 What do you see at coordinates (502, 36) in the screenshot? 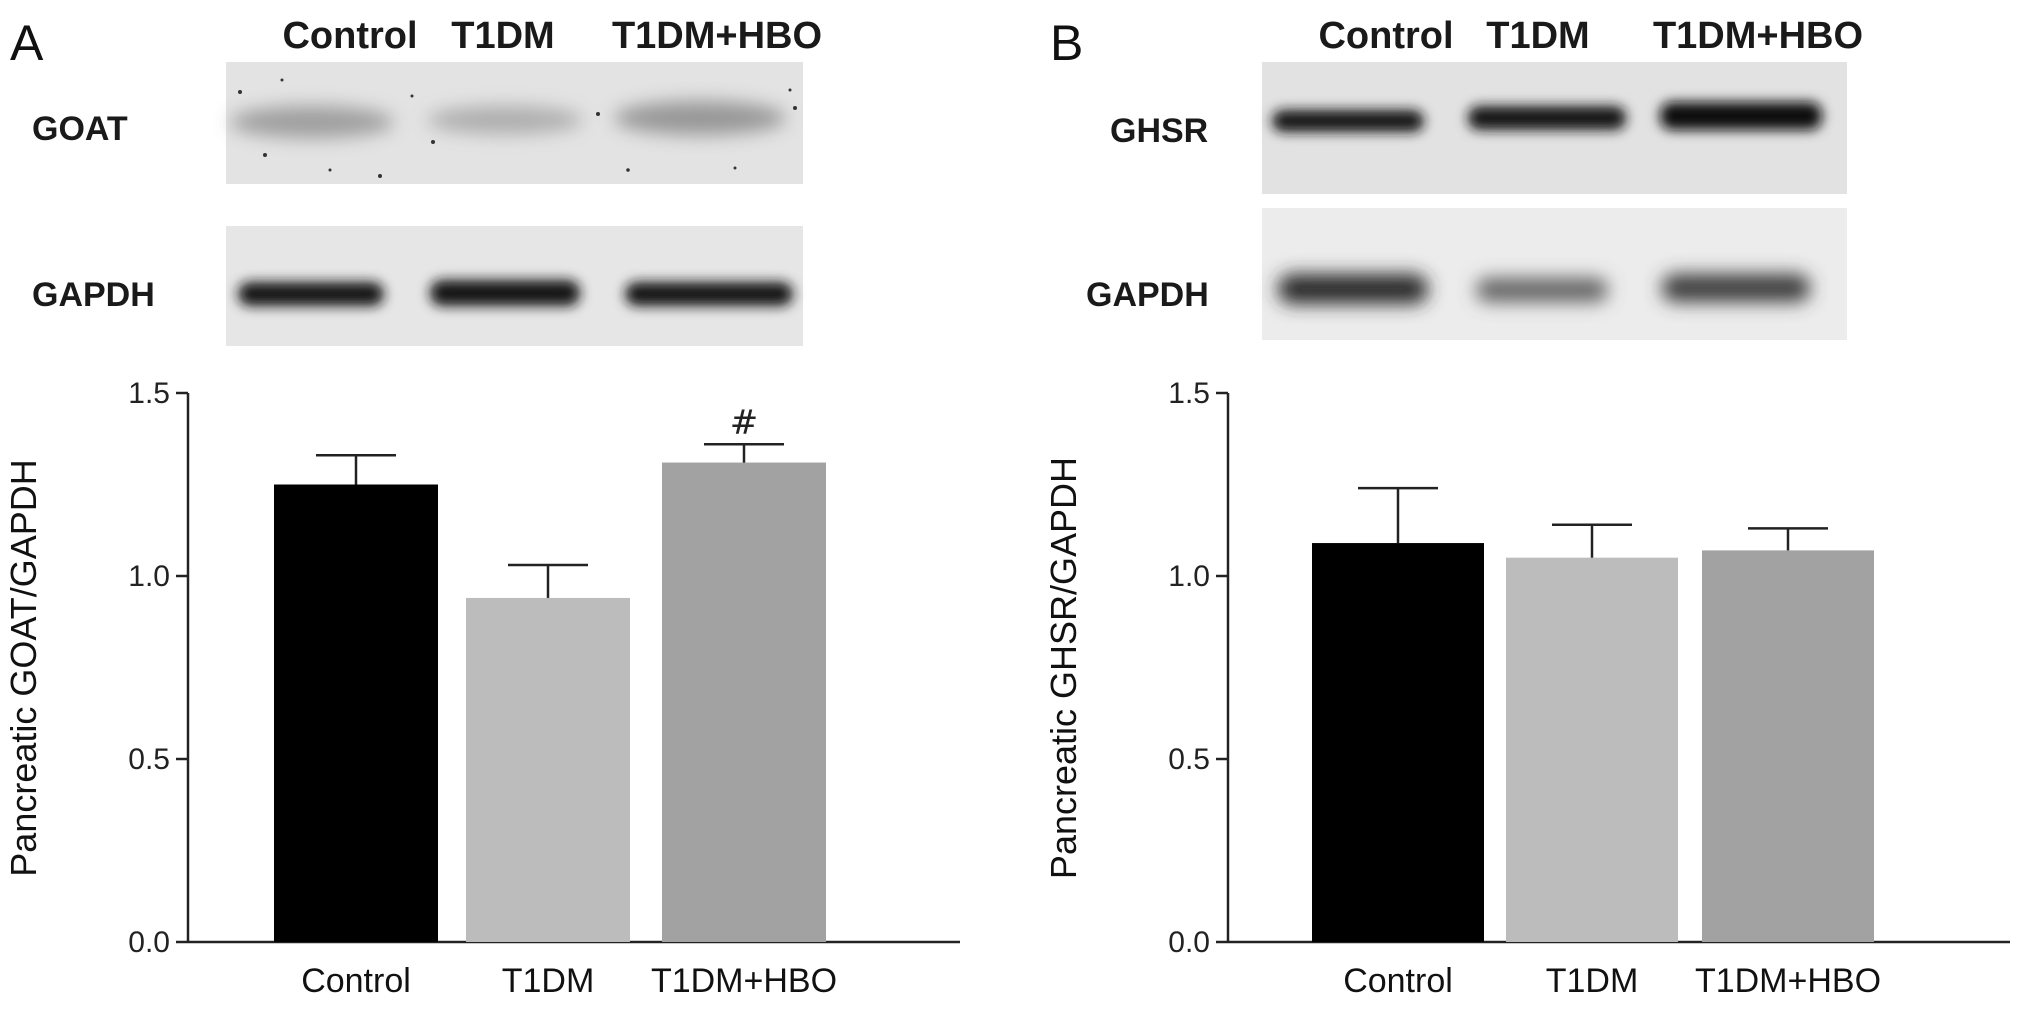
I see `panel-a-lane-t1dm: T1DM` at bounding box center [502, 36].